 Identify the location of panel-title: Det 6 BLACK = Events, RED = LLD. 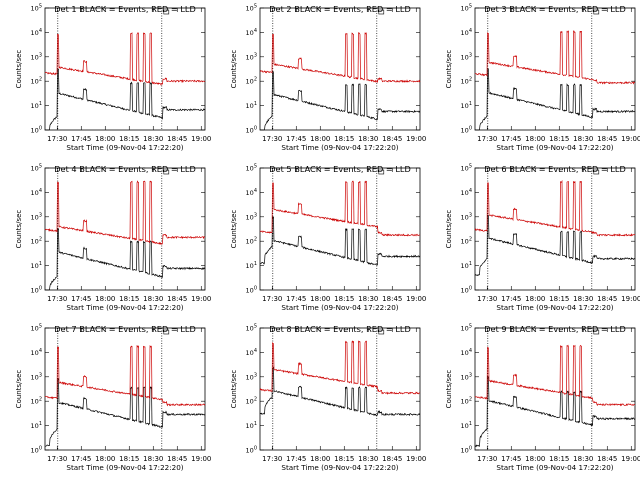
(555, 169).